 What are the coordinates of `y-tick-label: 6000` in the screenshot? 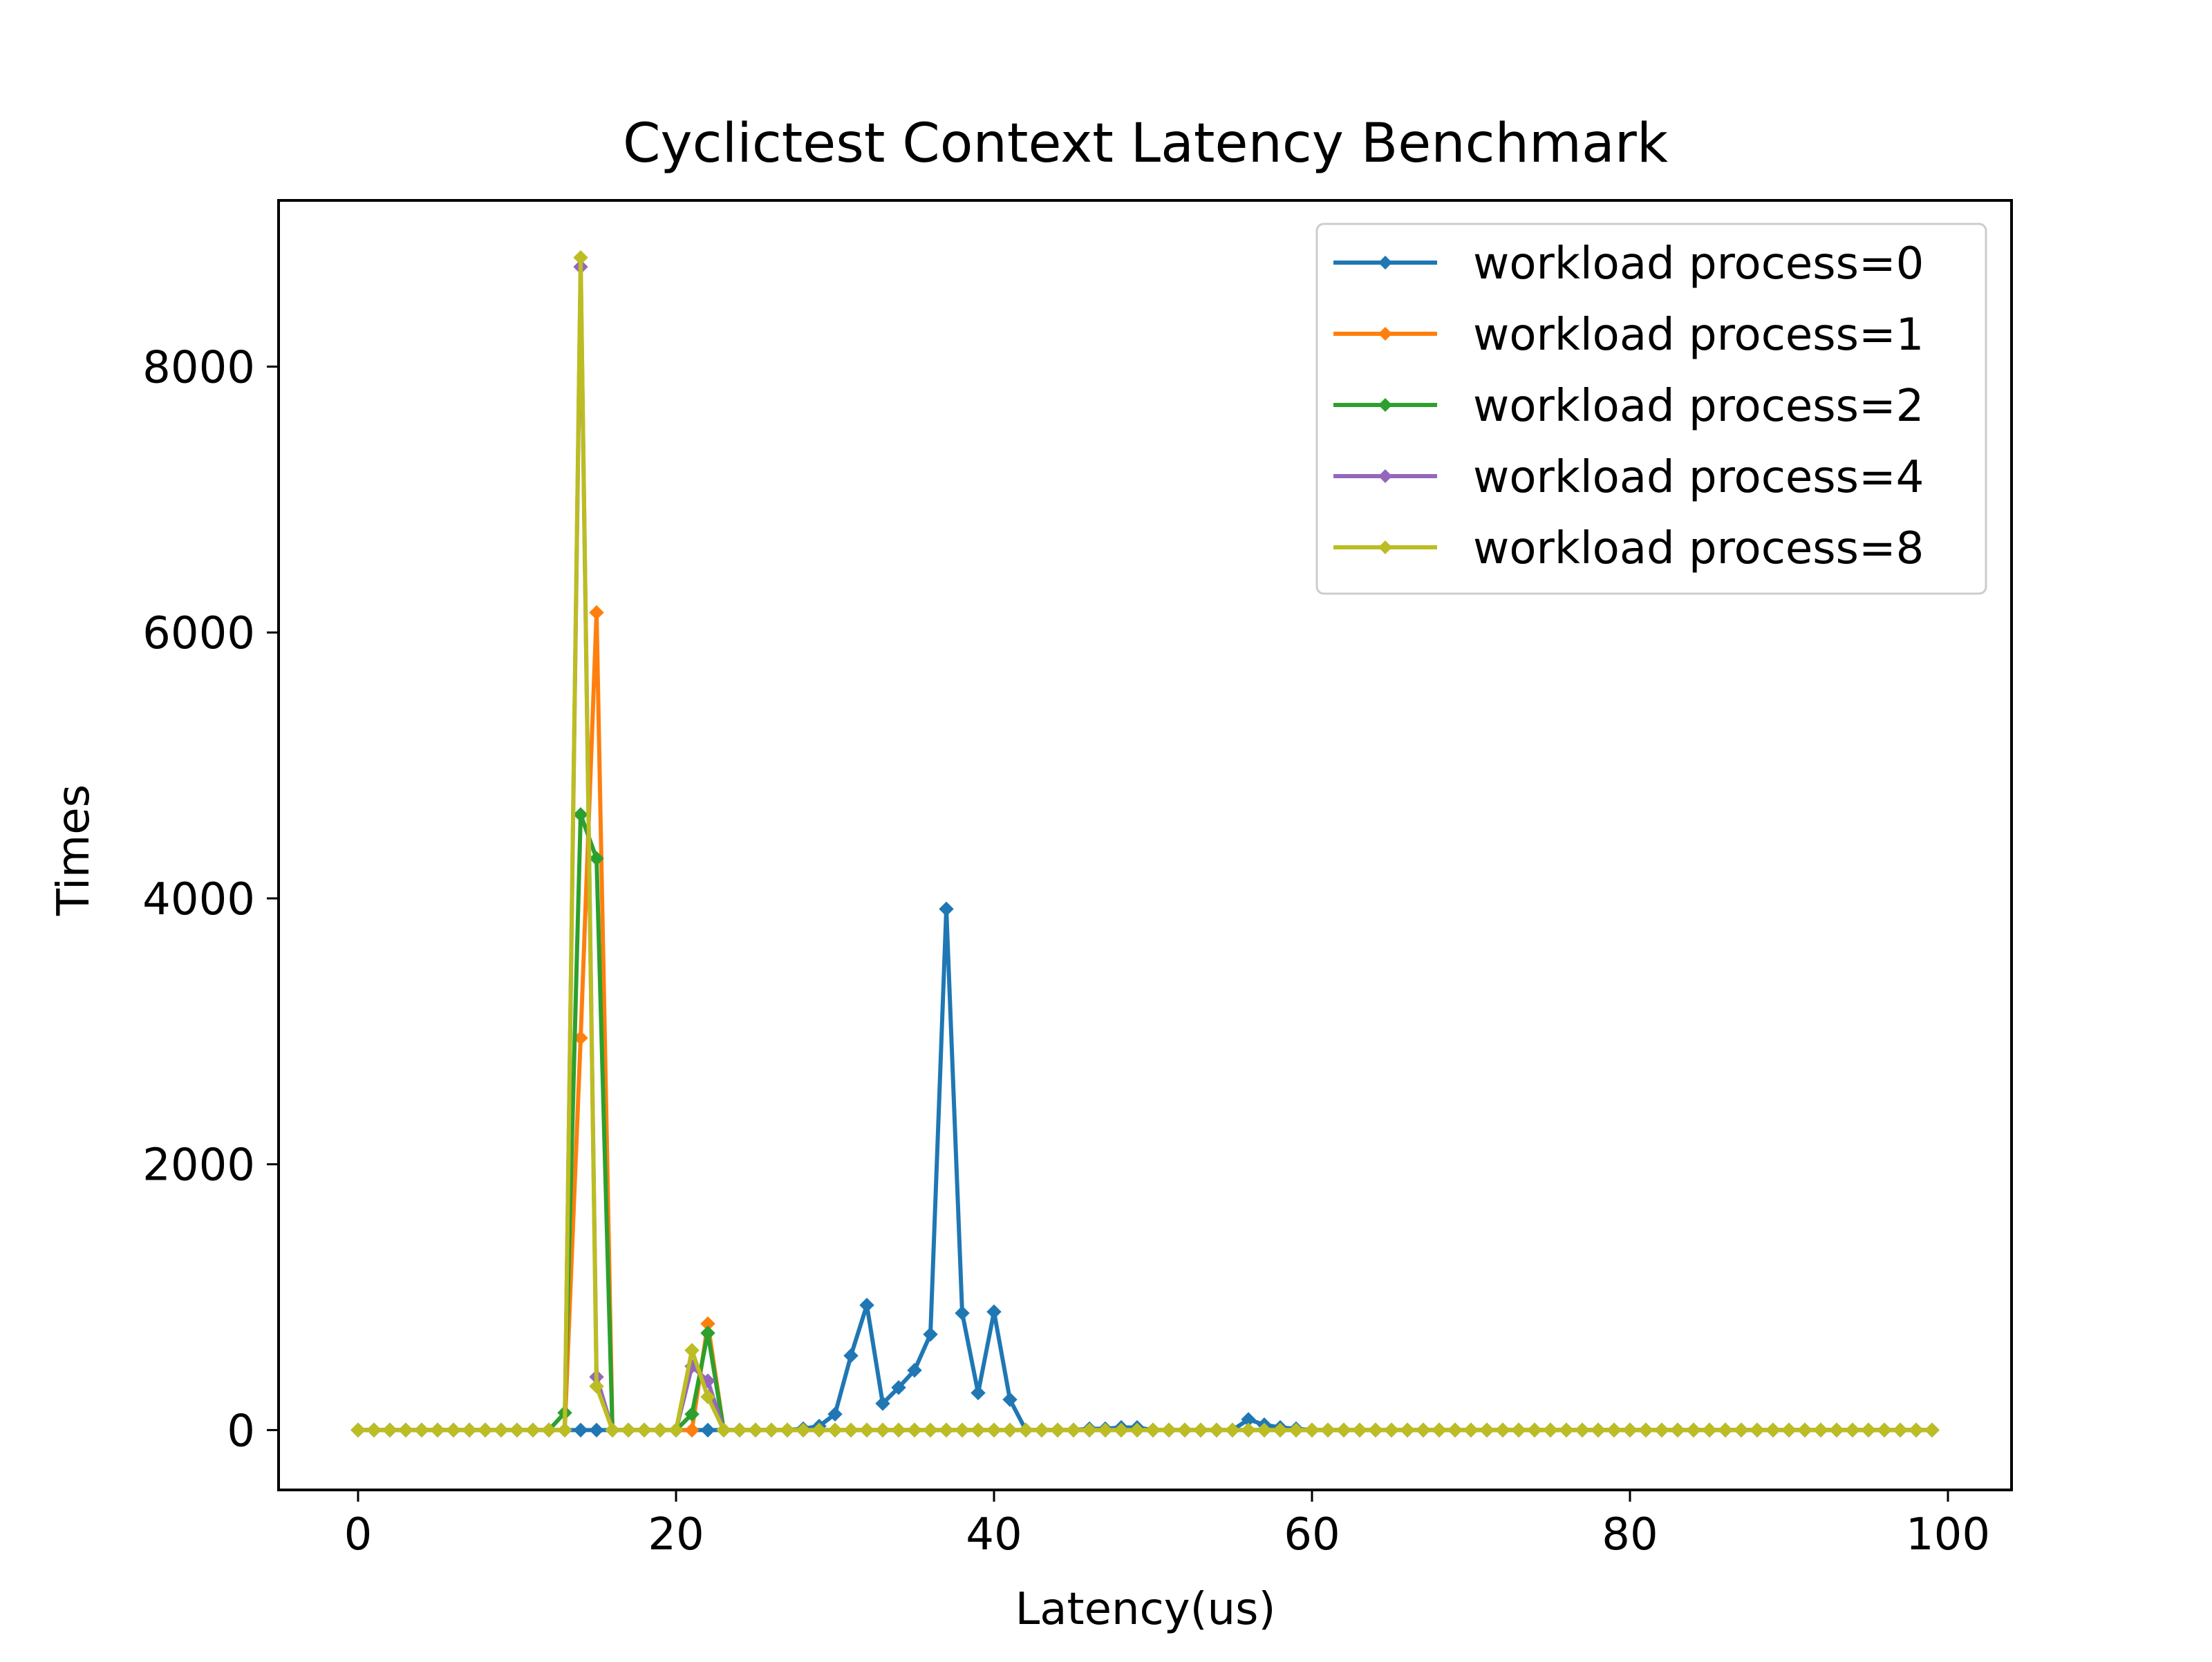 It's located at (198, 633).